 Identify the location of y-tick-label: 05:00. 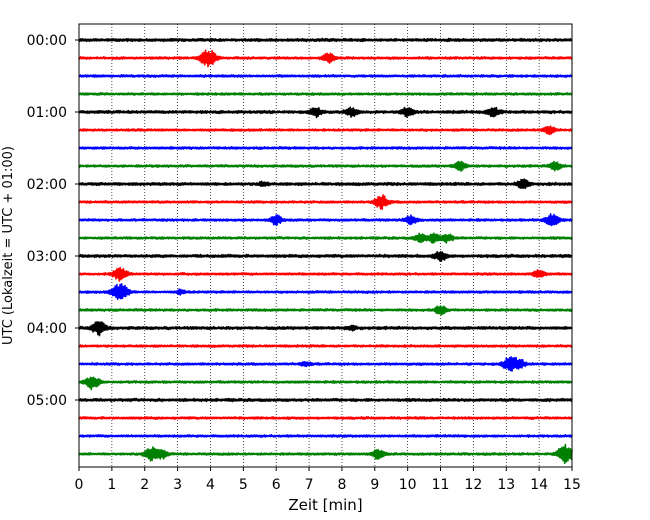
(47, 401).